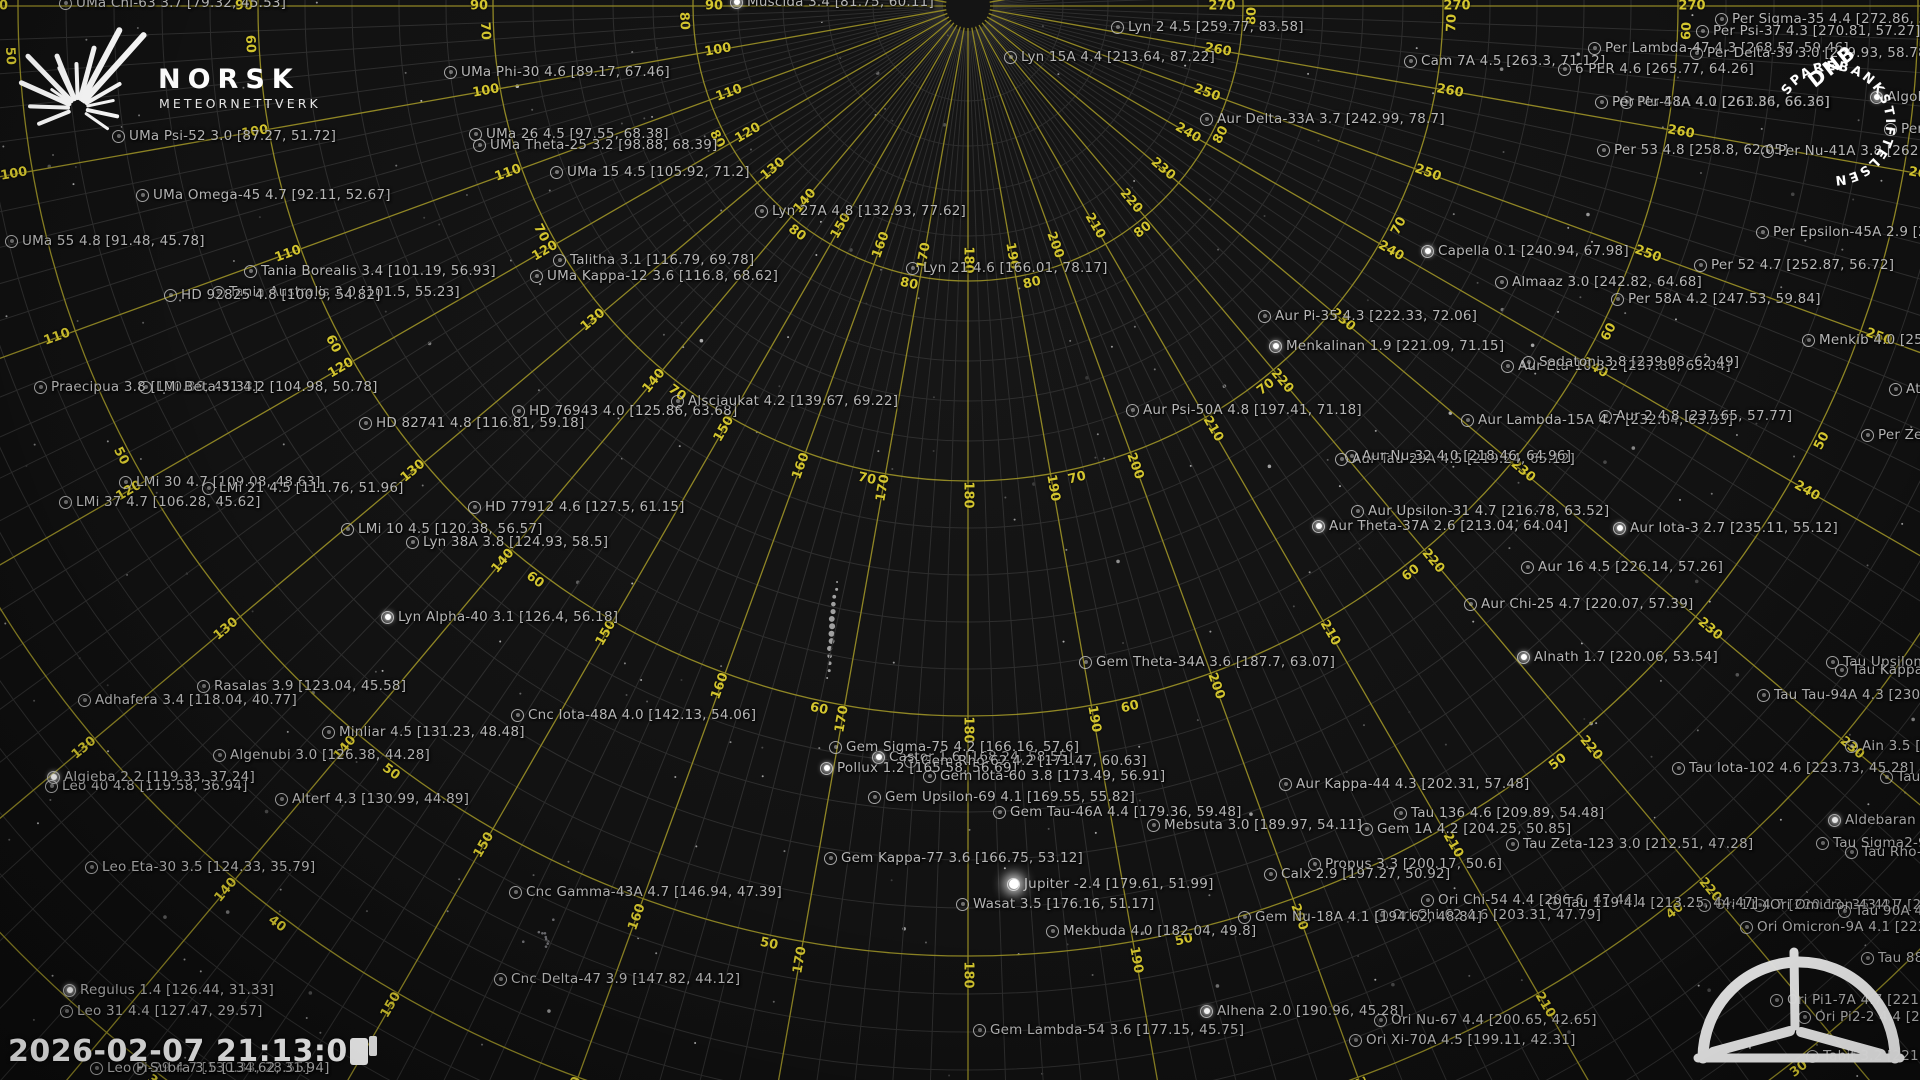 Image resolution: width=1920 pixels, height=1080 pixels. I want to click on star-label: LMi 21 4.5 [111.76, 51.96], so click(303, 488).